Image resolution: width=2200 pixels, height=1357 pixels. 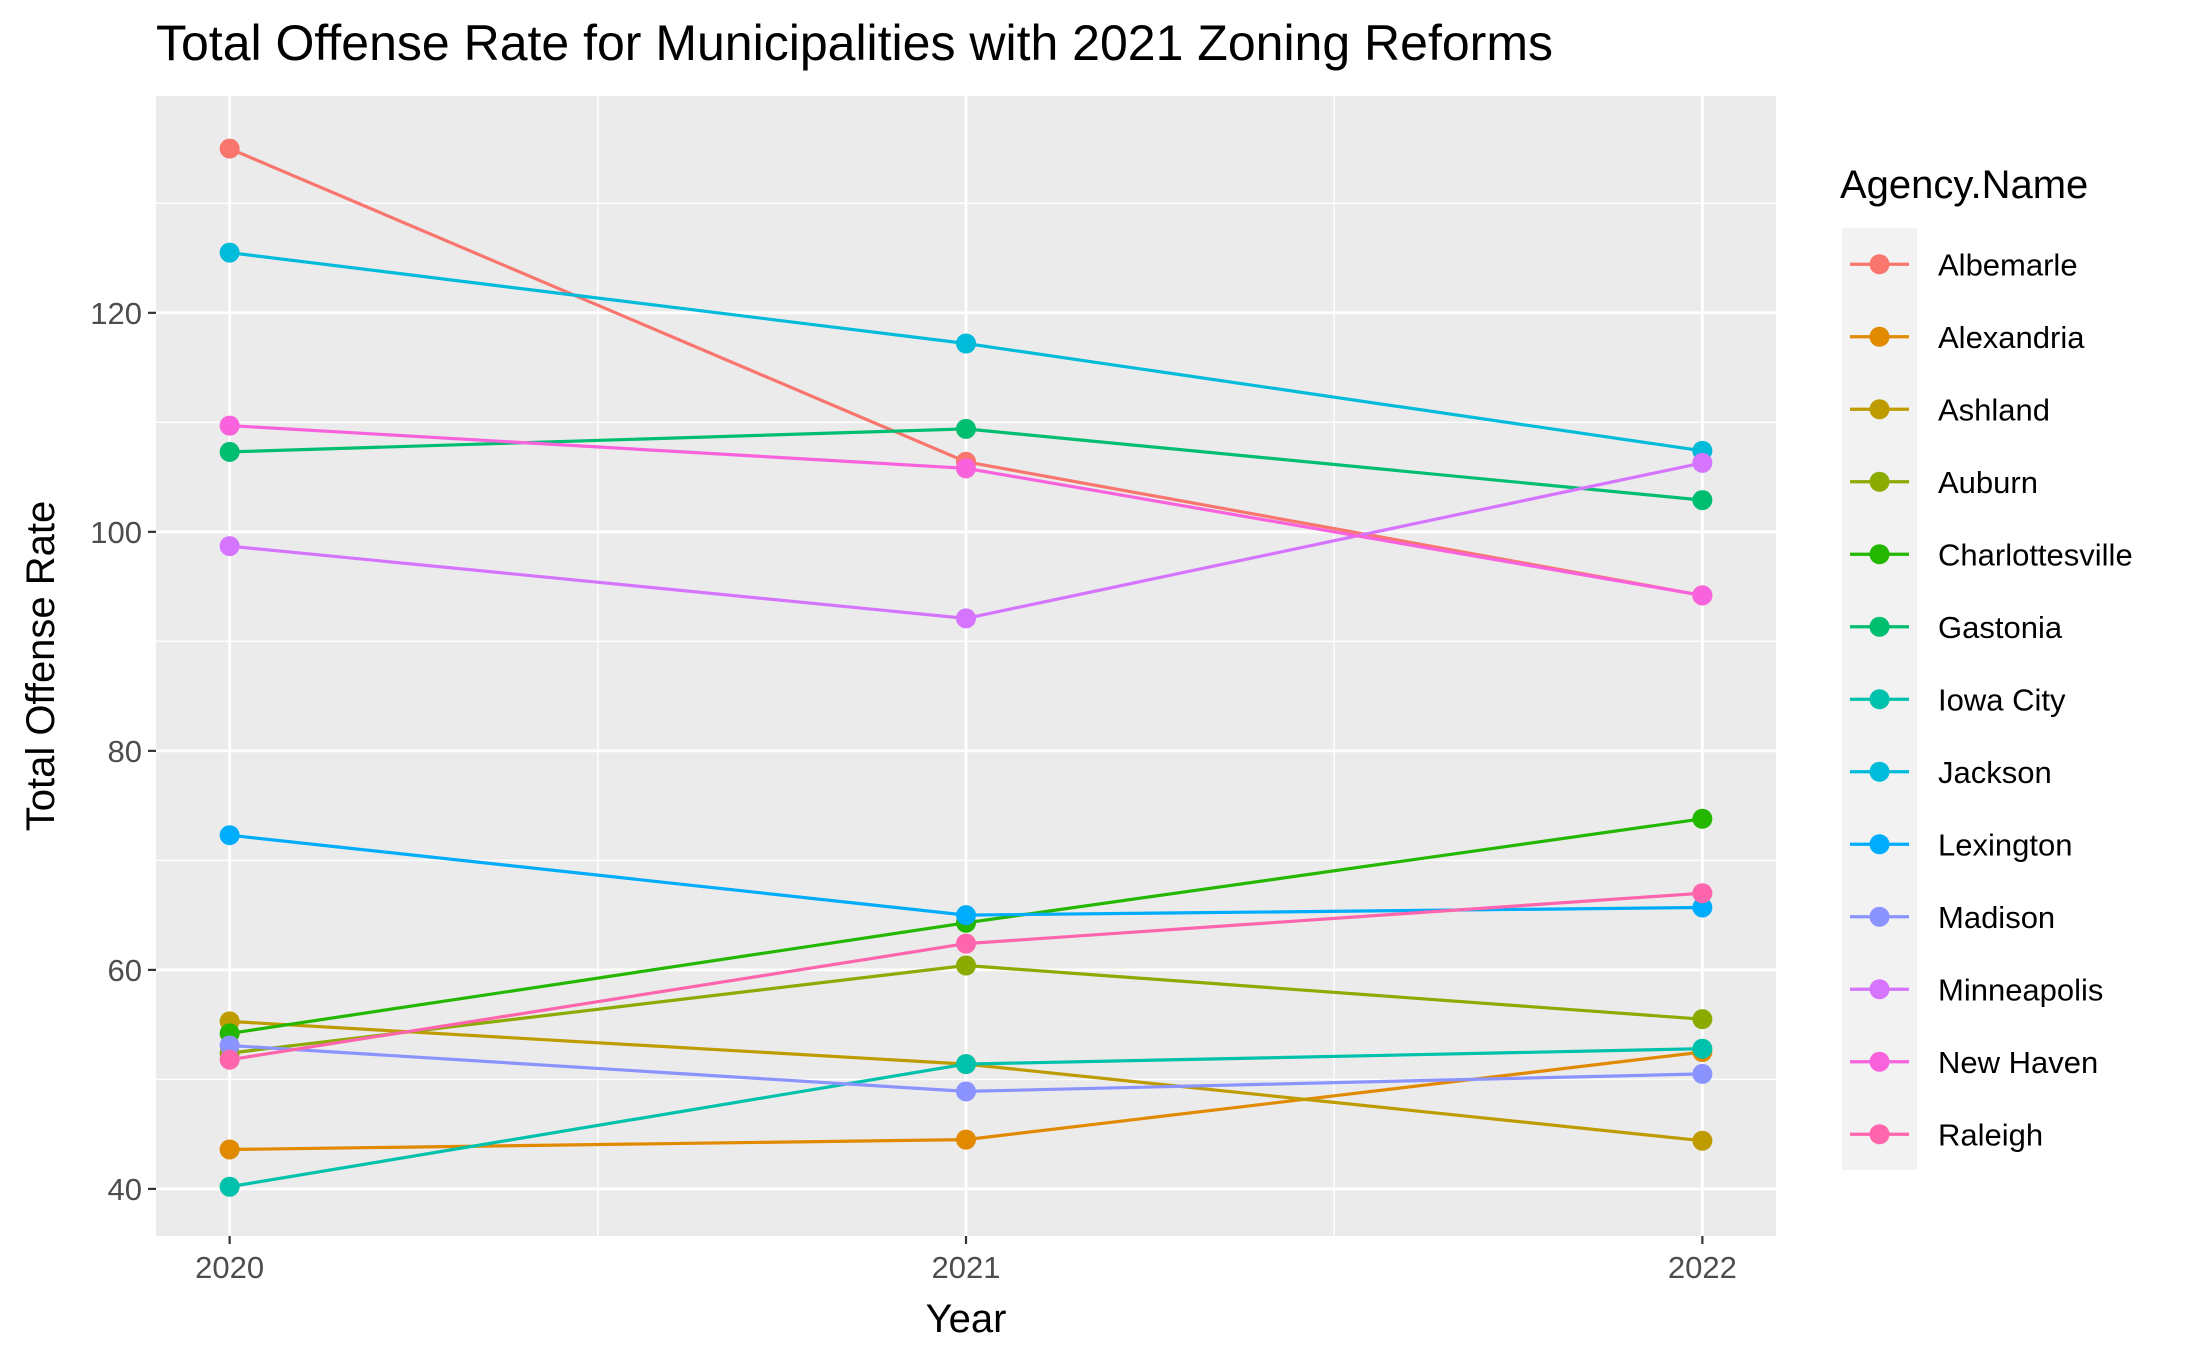 What do you see at coordinates (2008, 264) in the screenshot?
I see `legend-label: Albemarle` at bounding box center [2008, 264].